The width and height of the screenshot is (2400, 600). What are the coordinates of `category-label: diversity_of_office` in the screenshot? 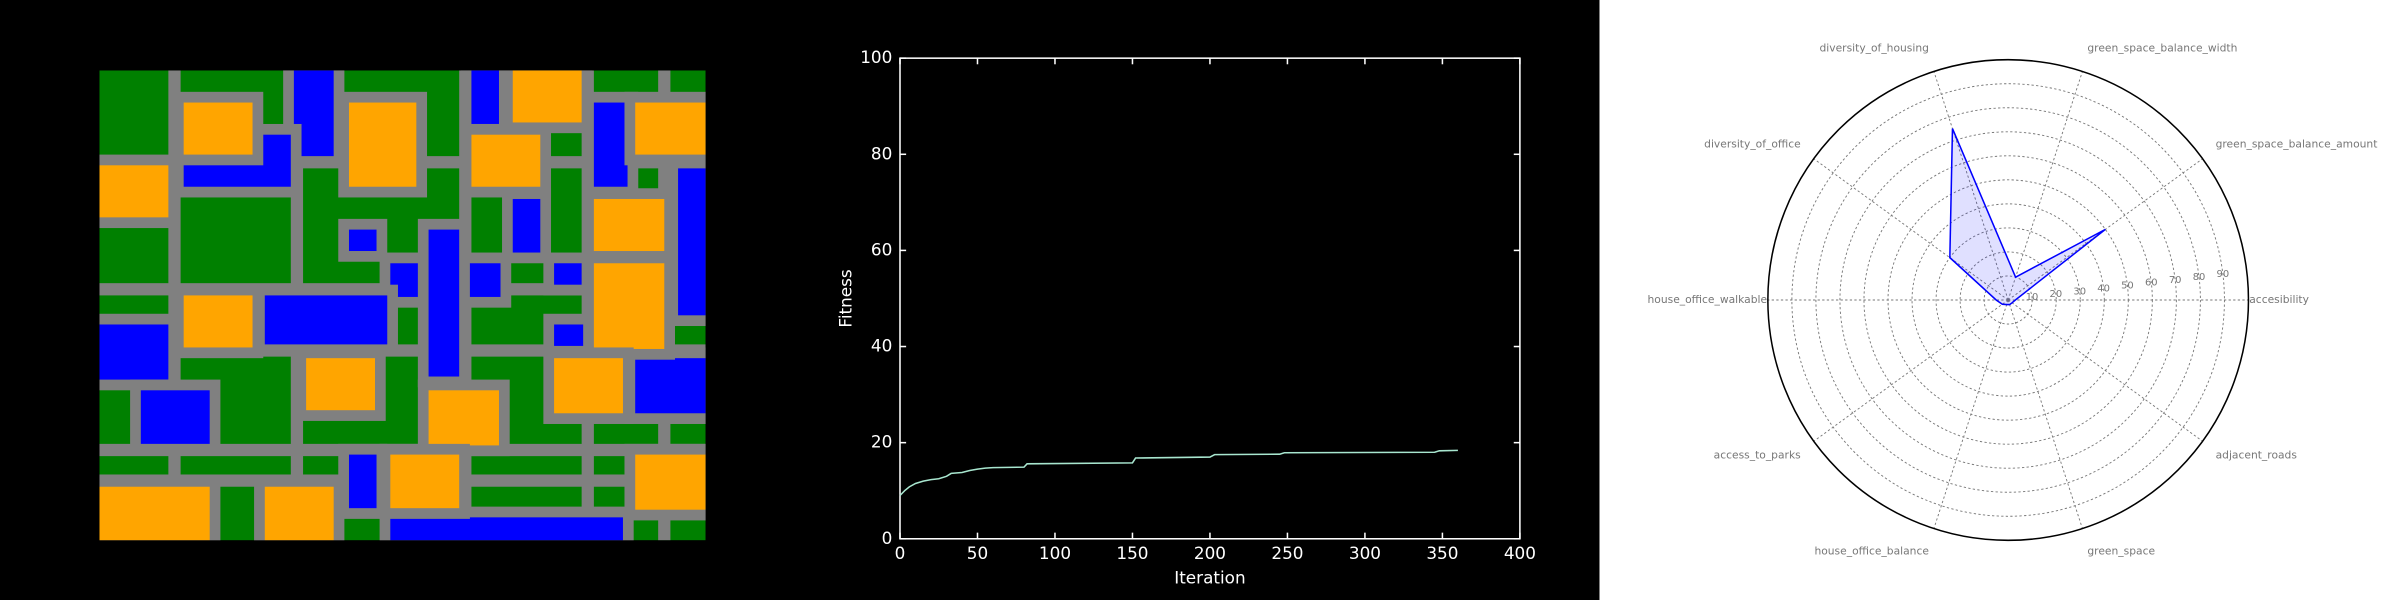 It's located at (1752, 144).